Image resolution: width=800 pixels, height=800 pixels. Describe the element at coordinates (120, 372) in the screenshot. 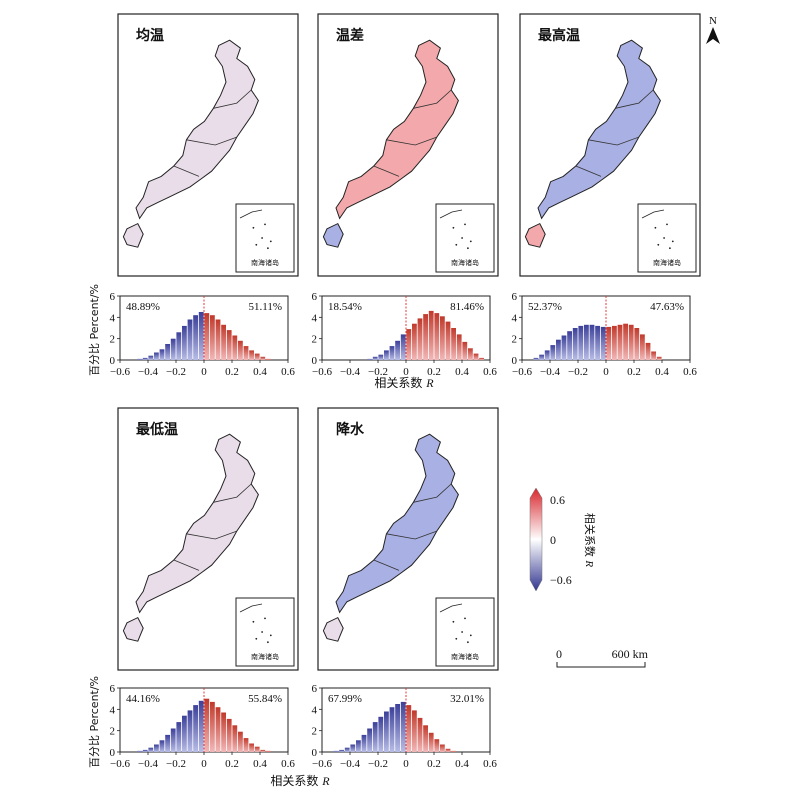

I see `x-tick-label: −0.6` at that location.